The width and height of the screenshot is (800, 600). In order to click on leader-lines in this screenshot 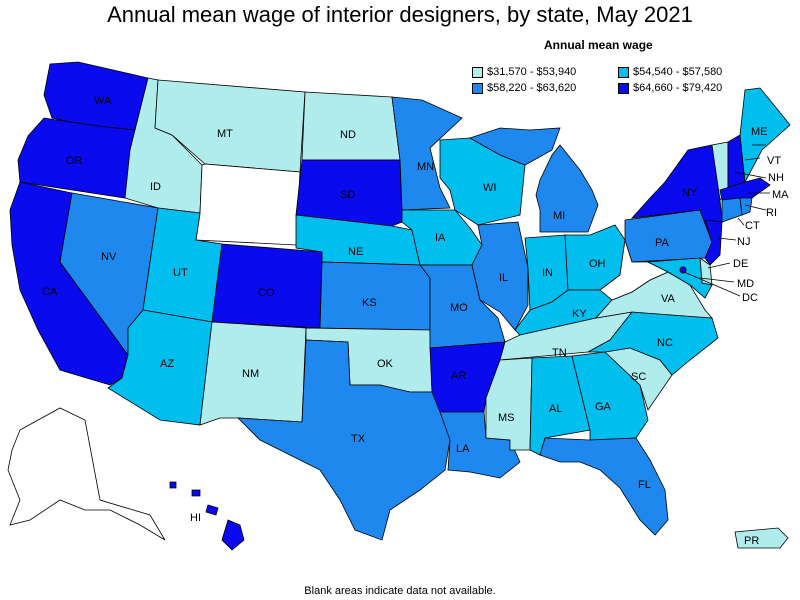, I will do `click(726, 220)`.